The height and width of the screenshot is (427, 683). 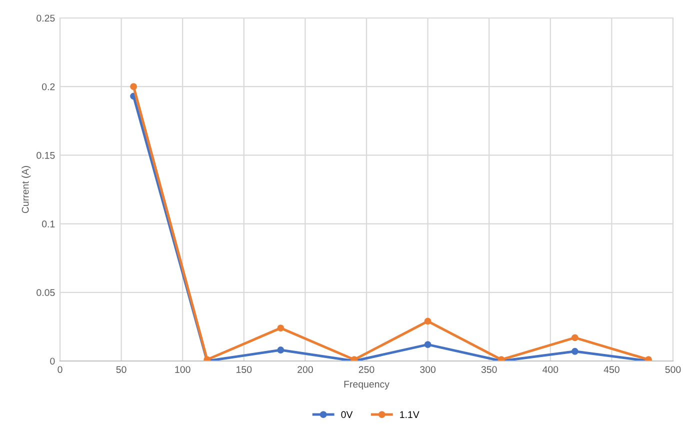 I want to click on legend-label: 0V, so click(x=347, y=414).